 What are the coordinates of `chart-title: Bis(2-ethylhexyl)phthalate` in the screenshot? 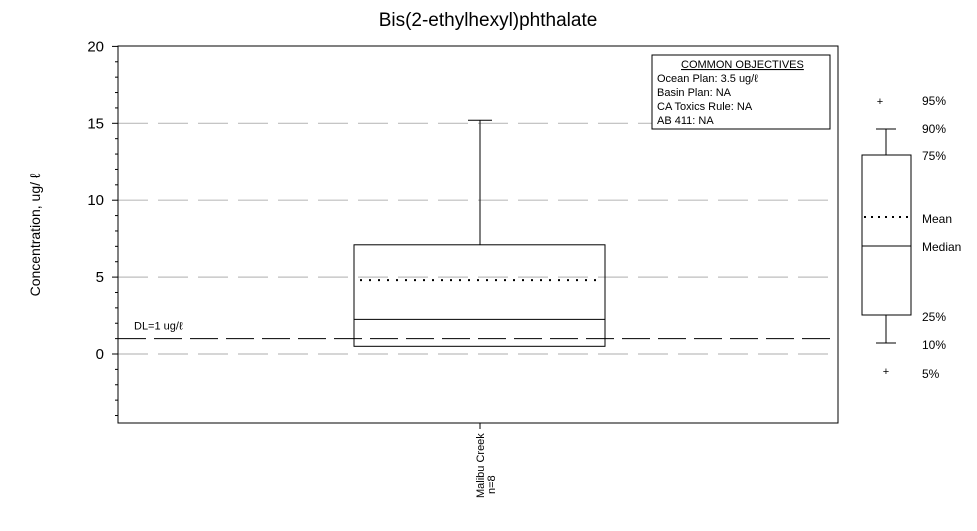 It's located at (488, 20).